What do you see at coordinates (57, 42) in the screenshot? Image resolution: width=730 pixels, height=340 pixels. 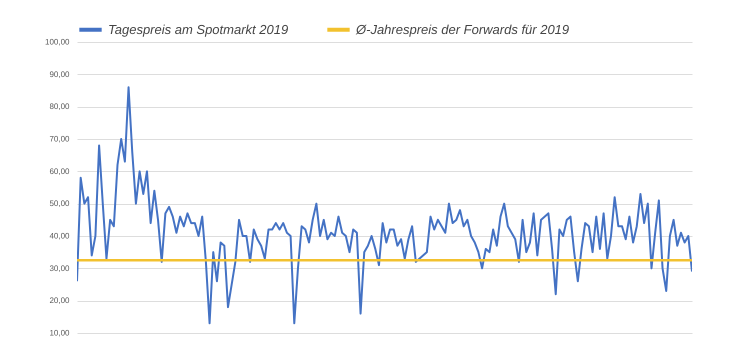 I see `y-tick-label: 100,00` at bounding box center [57, 42].